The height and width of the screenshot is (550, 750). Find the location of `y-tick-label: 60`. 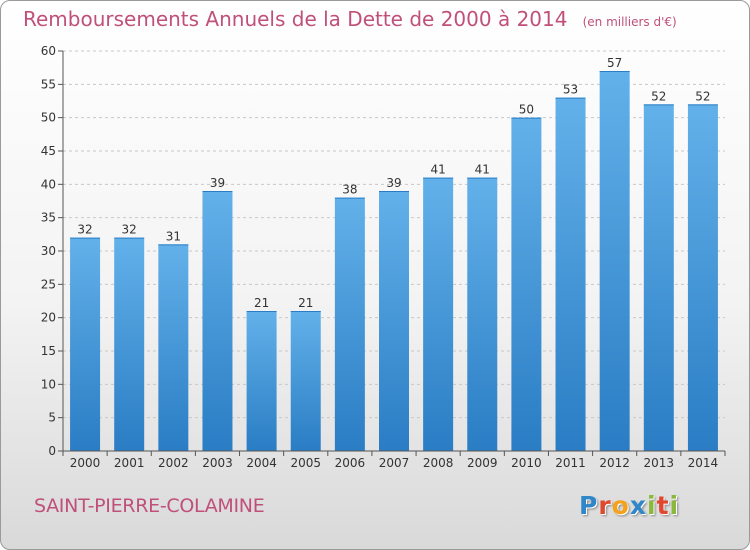

y-tick-label: 60 is located at coordinates (48, 51).